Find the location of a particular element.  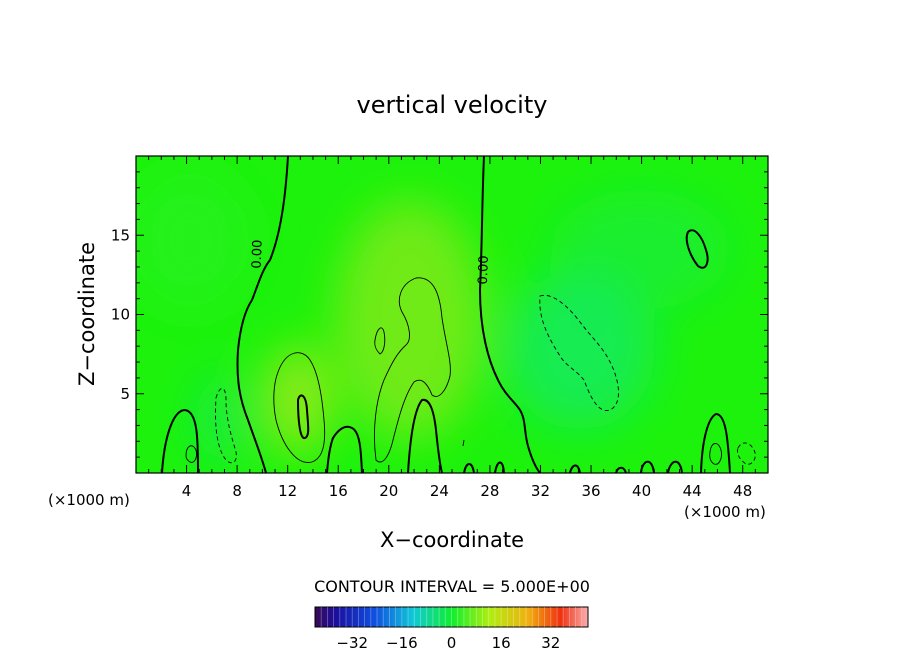

colorbar: −32 −16 0 16 32 is located at coordinates (451, 629).